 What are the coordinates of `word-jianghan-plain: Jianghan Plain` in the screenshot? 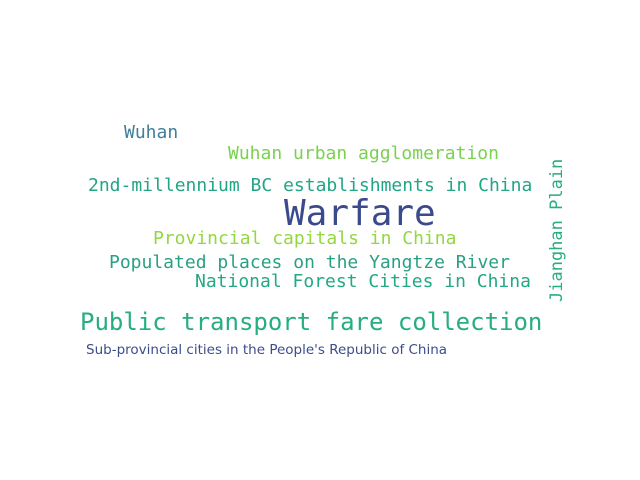 It's located at (557, 230).